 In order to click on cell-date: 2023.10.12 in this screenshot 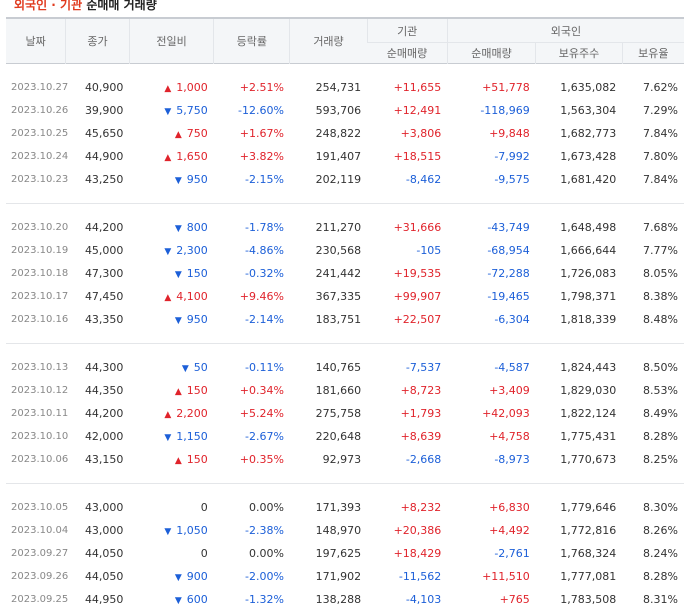, I will do `click(36, 390)`.